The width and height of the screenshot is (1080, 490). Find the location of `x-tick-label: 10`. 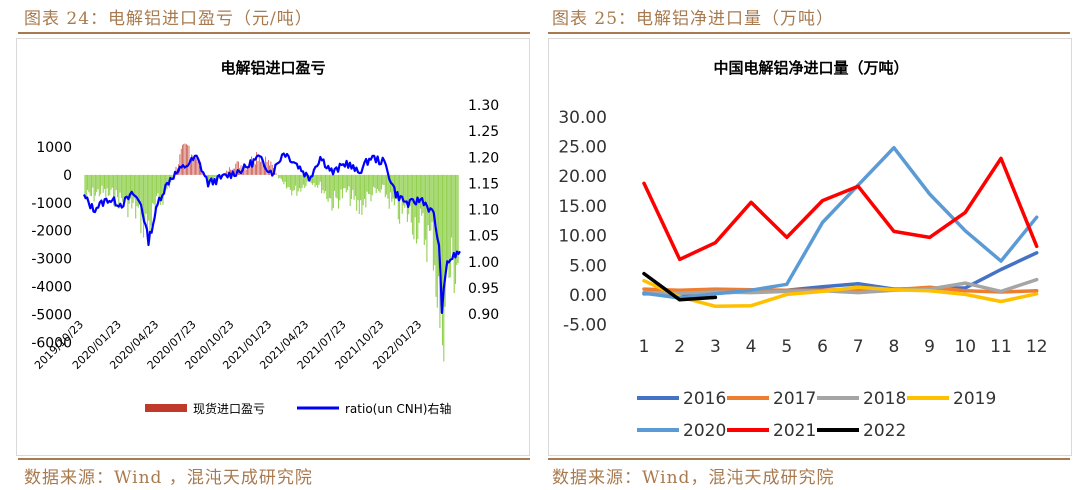

x-tick-label: 10 is located at coordinates (965, 347).